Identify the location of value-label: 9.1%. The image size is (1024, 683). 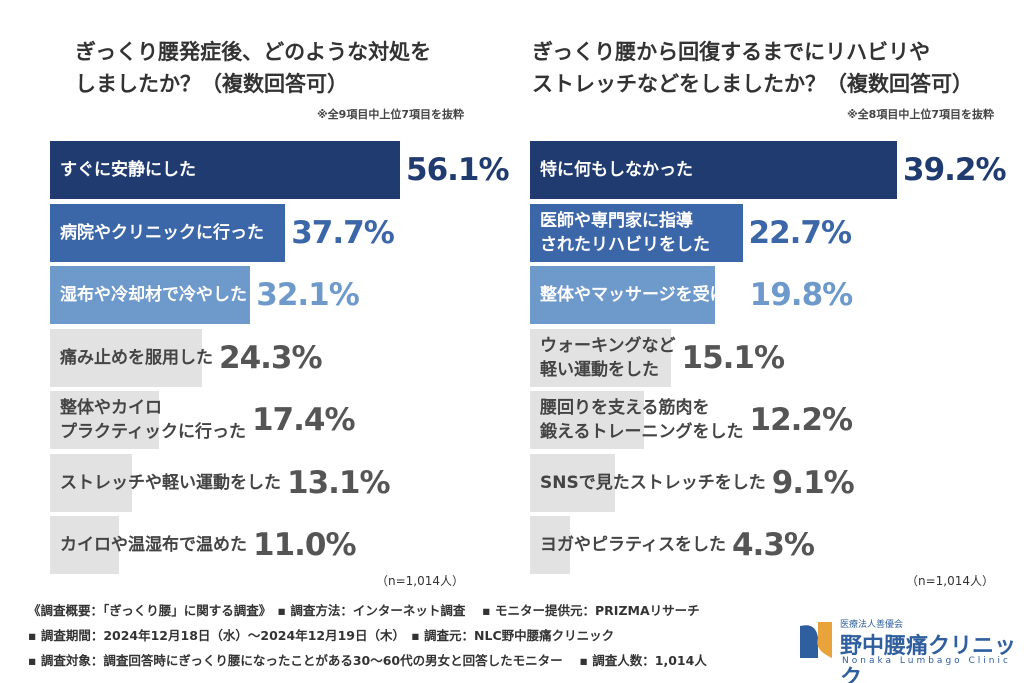
(813, 482).